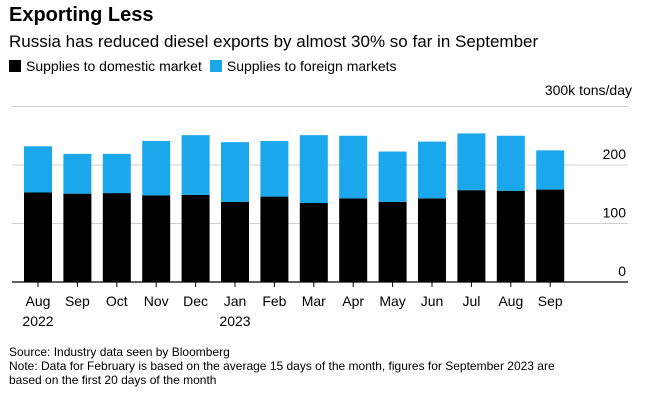  I want to click on x-tick-label-0: Aug, so click(38, 301).